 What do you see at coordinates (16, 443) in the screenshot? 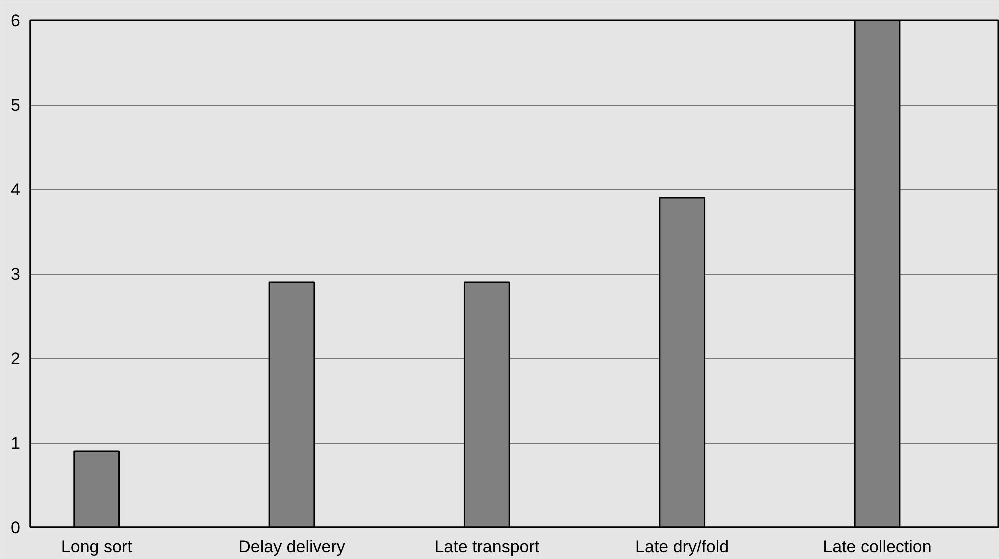
I see `y-tick-label: 1` at bounding box center [16, 443].